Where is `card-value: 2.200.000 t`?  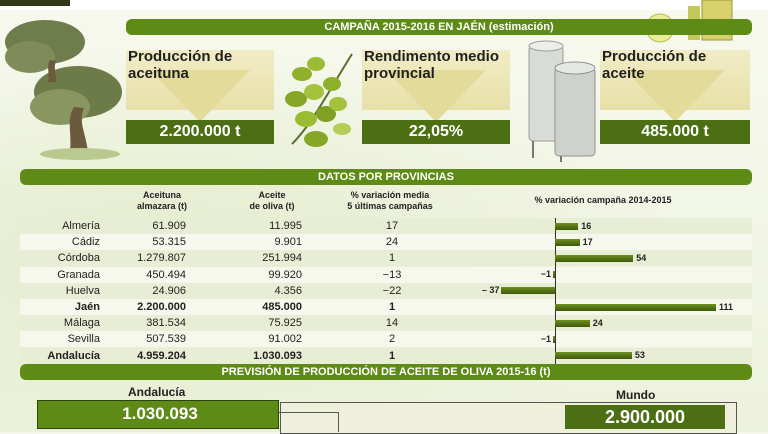 card-value: 2.200.000 t is located at coordinates (200, 132).